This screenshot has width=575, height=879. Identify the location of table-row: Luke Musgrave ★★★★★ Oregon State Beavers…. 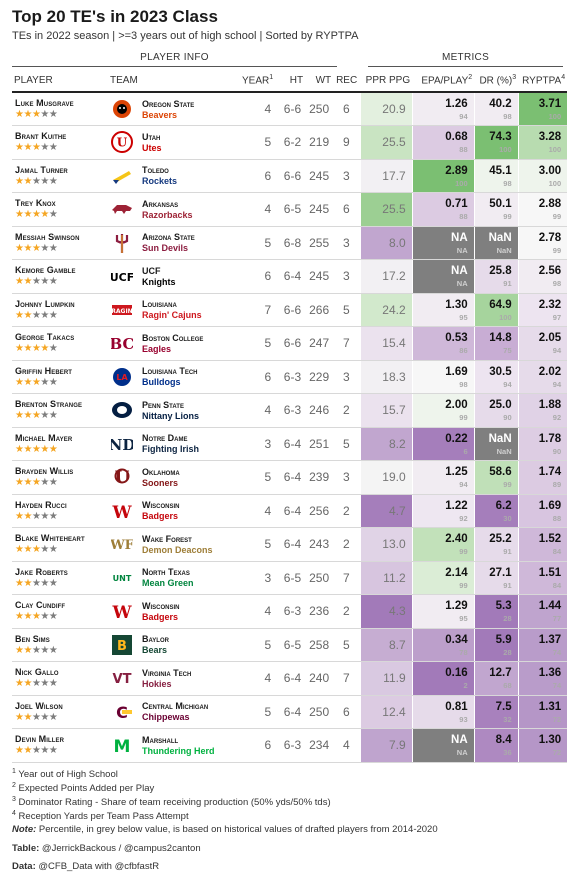
(290, 109).